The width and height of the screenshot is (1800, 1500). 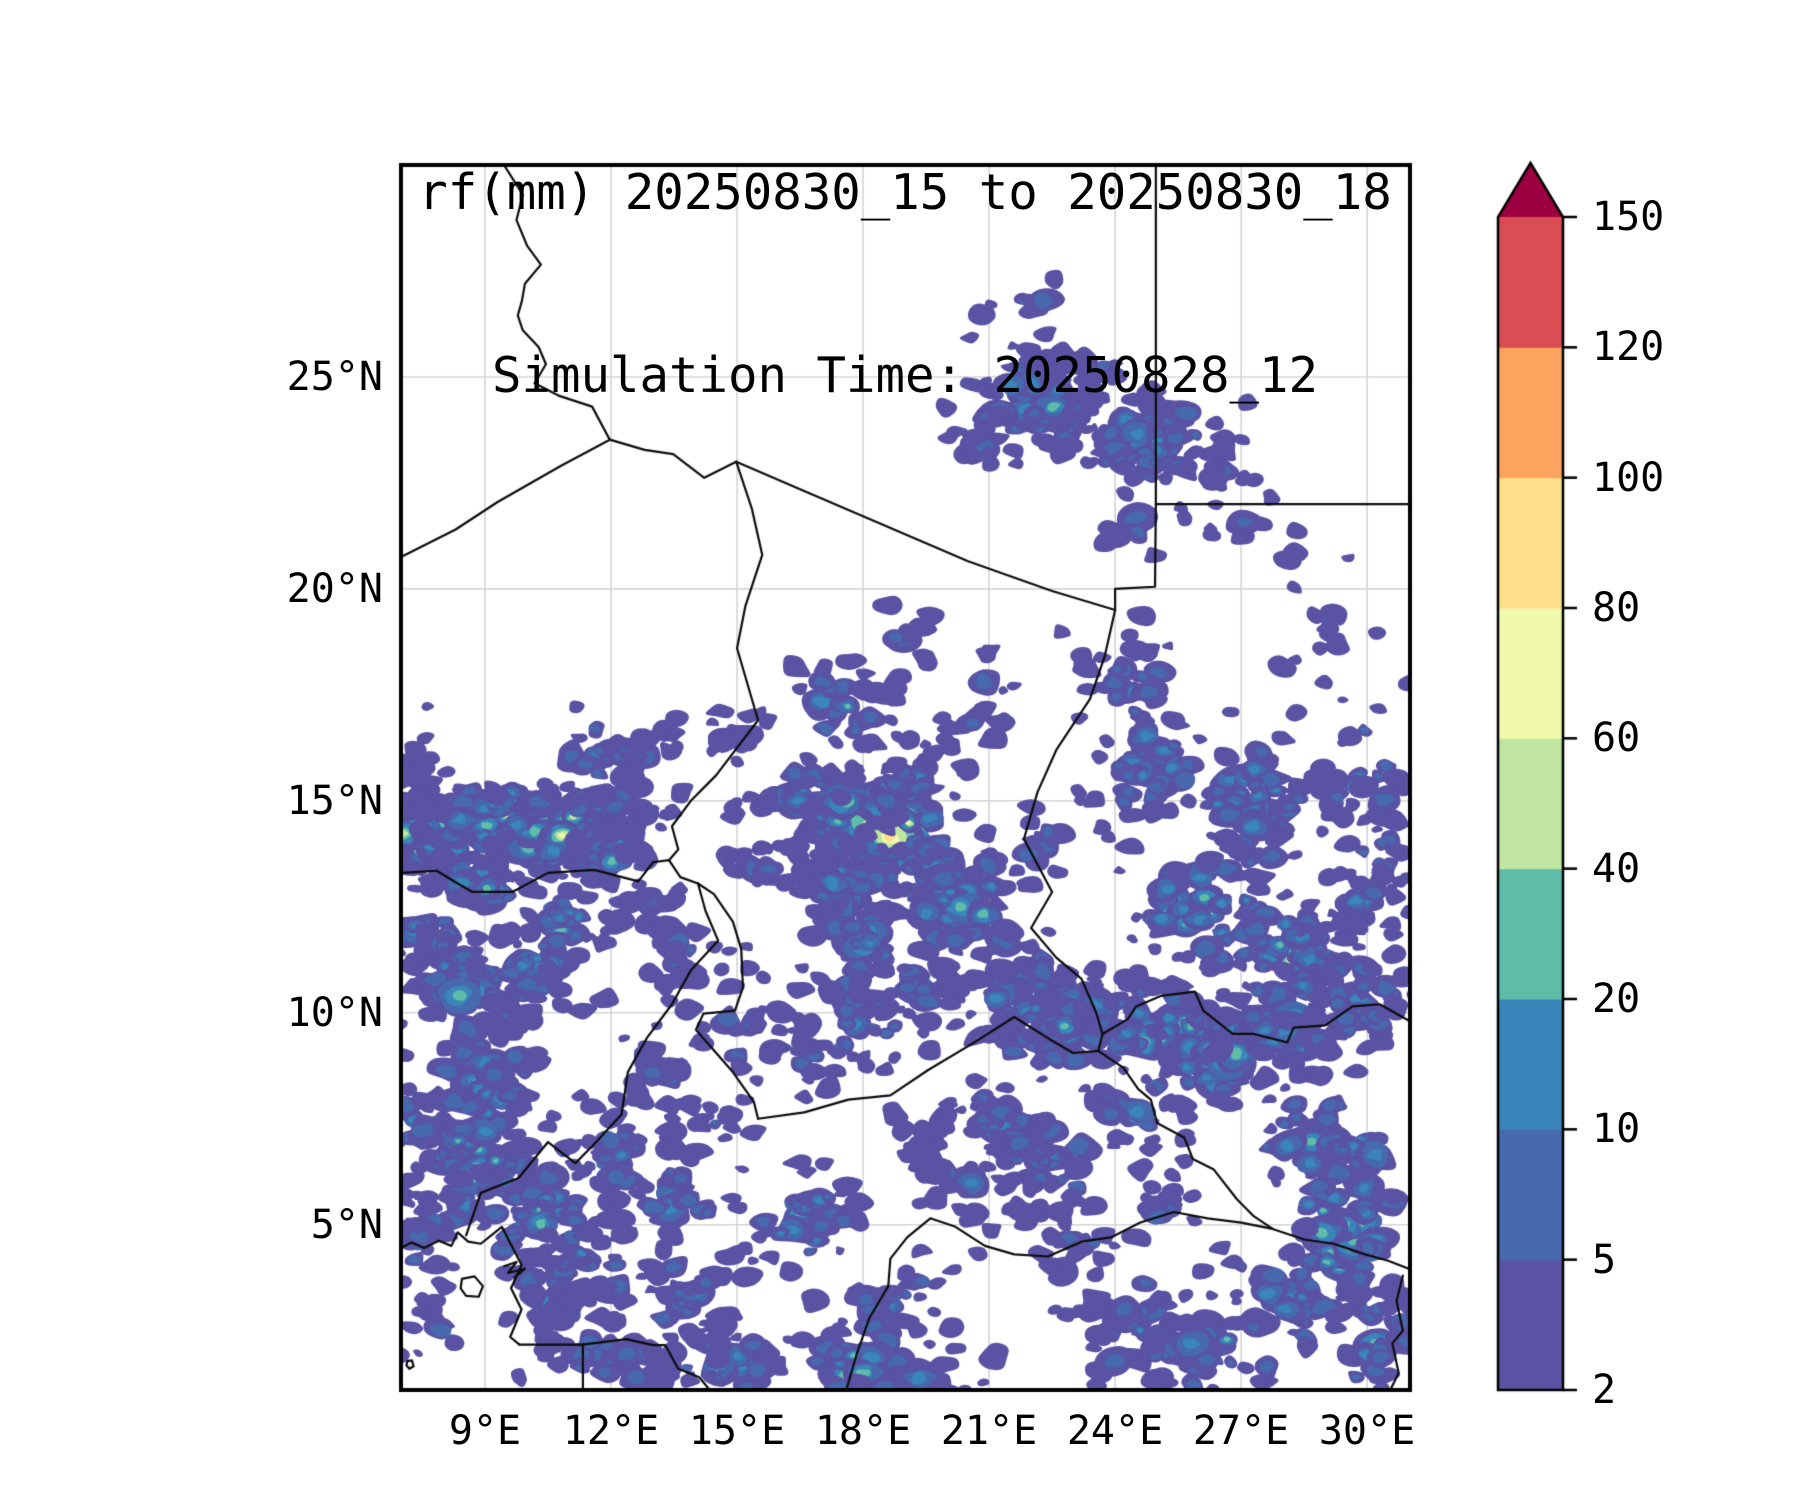 I want to click on x-tick-label: 30°E, so click(x=1367, y=1431).